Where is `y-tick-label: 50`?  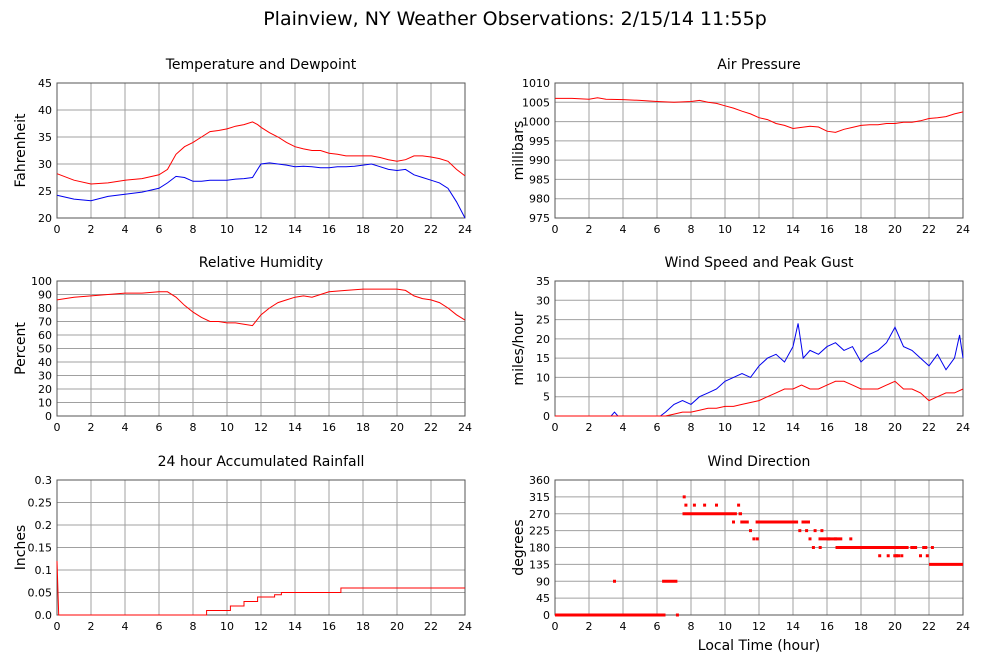 y-tick-label: 50 is located at coordinates (45, 349).